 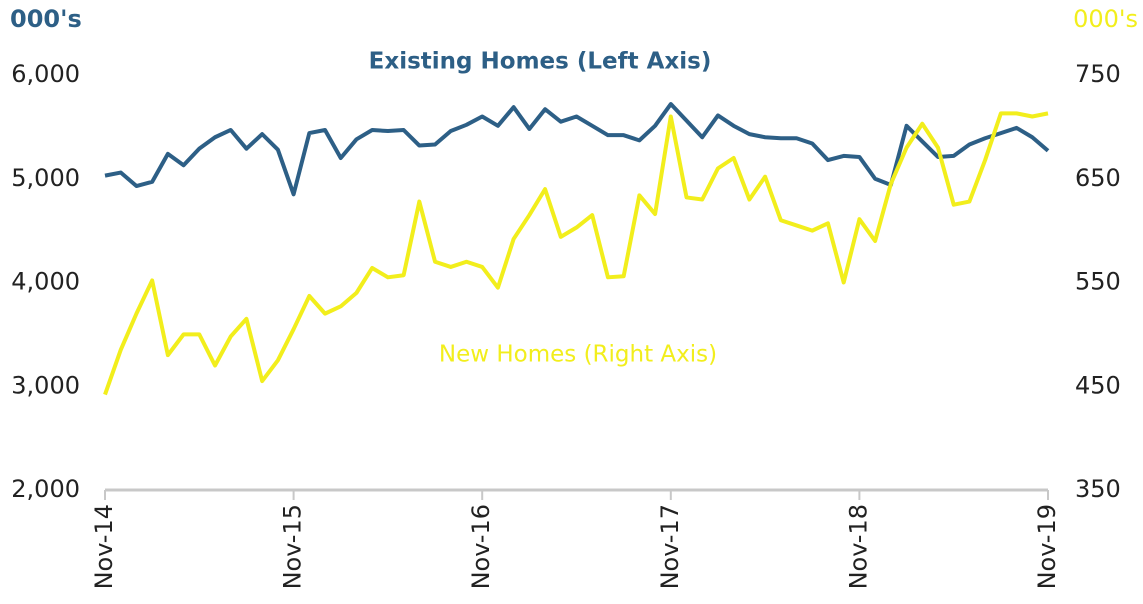 What do you see at coordinates (1098, 489) in the screenshot?
I see `y2-tick-label: 350` at bounding box center [1098, 489].